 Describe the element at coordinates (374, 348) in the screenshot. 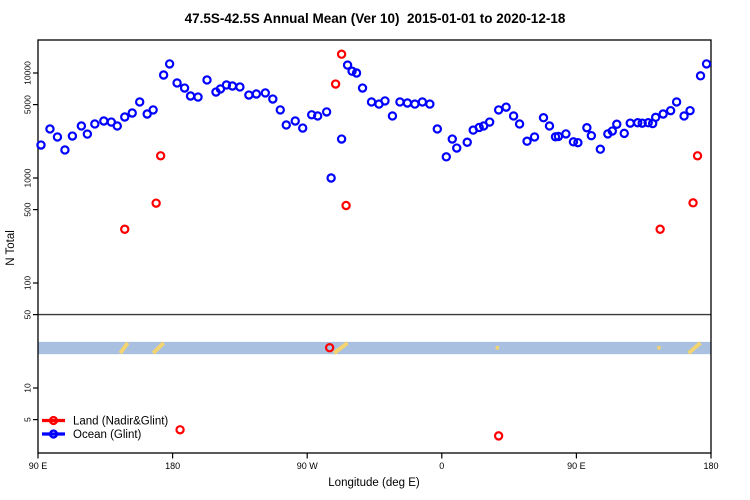

I see `coverage-band` at that location.